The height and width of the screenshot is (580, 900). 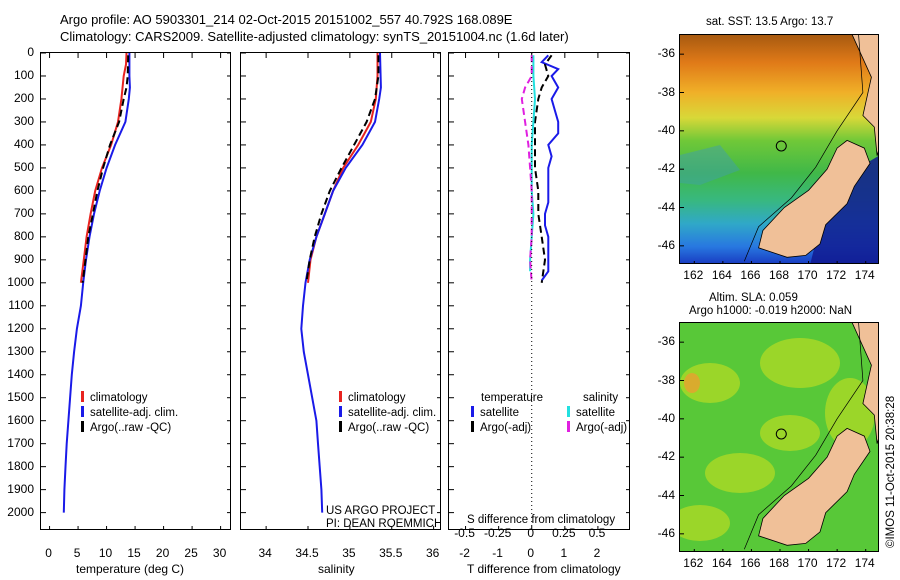 What do you see at coordinates (20, 511) in the screenshot?
I see `y-tick-label: 2000` at bounding box center [20, 511].